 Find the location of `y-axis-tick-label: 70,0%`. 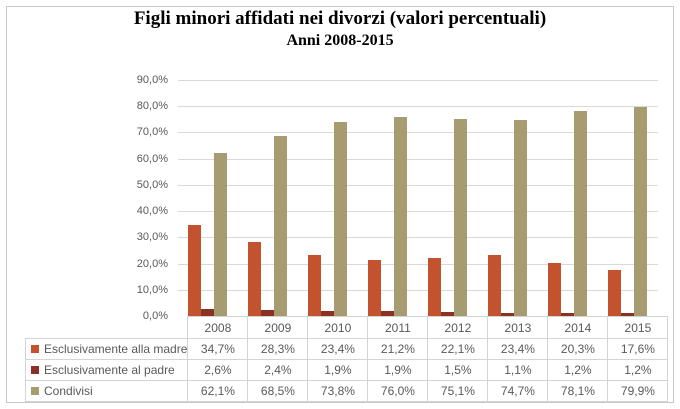

y-axis-tick-label: 70,0% is located at coordinates (152, 132).